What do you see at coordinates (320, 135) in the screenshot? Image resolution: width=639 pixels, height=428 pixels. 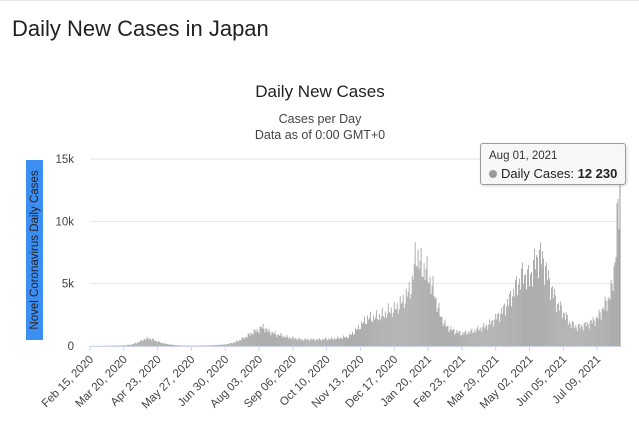 I see `chart-subtitle-line2: Data as of 0:00 GMT+0` at bounding box center [320, 135].